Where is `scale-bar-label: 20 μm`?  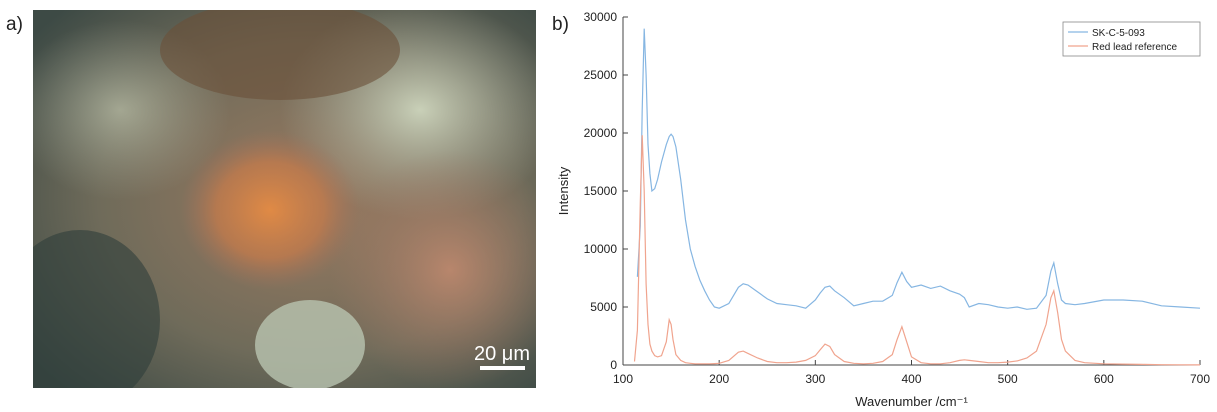
scale-bar-label: 20 μm is located at coordinates (502, 354).